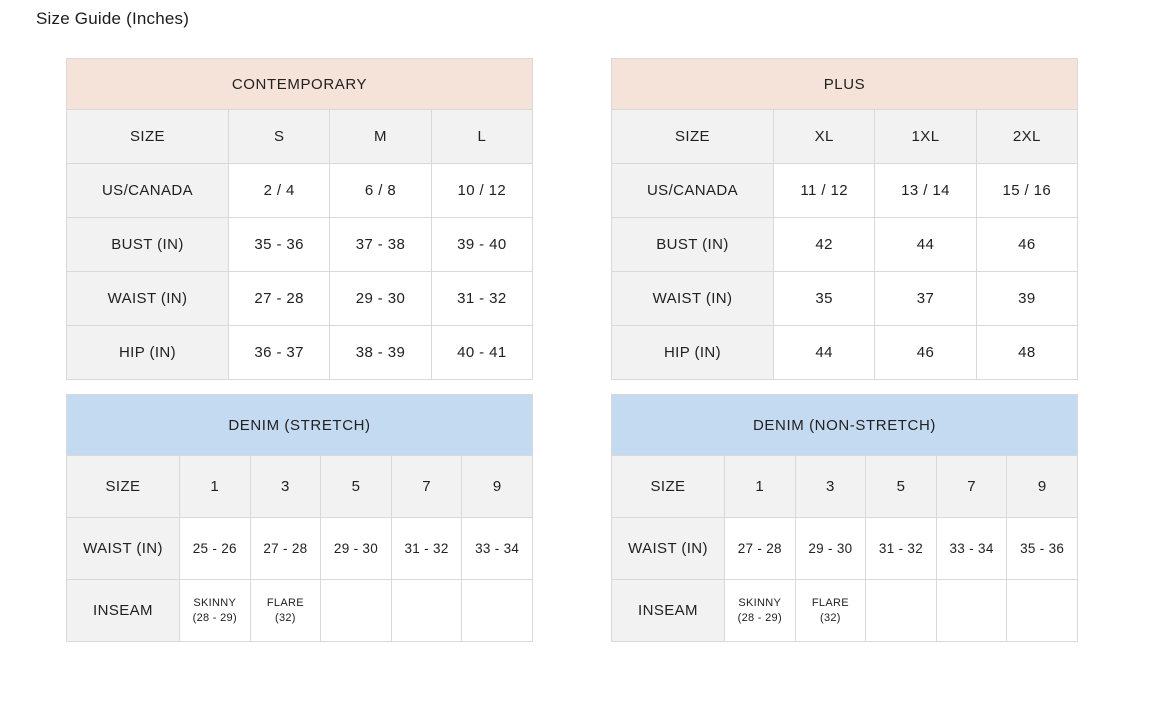 This screenshot has height=721, width=1170. What do you see at coordinates (380, 244) in the screenshot?
I see `size-value: 37 - 38` at bounding box center [380, 244].